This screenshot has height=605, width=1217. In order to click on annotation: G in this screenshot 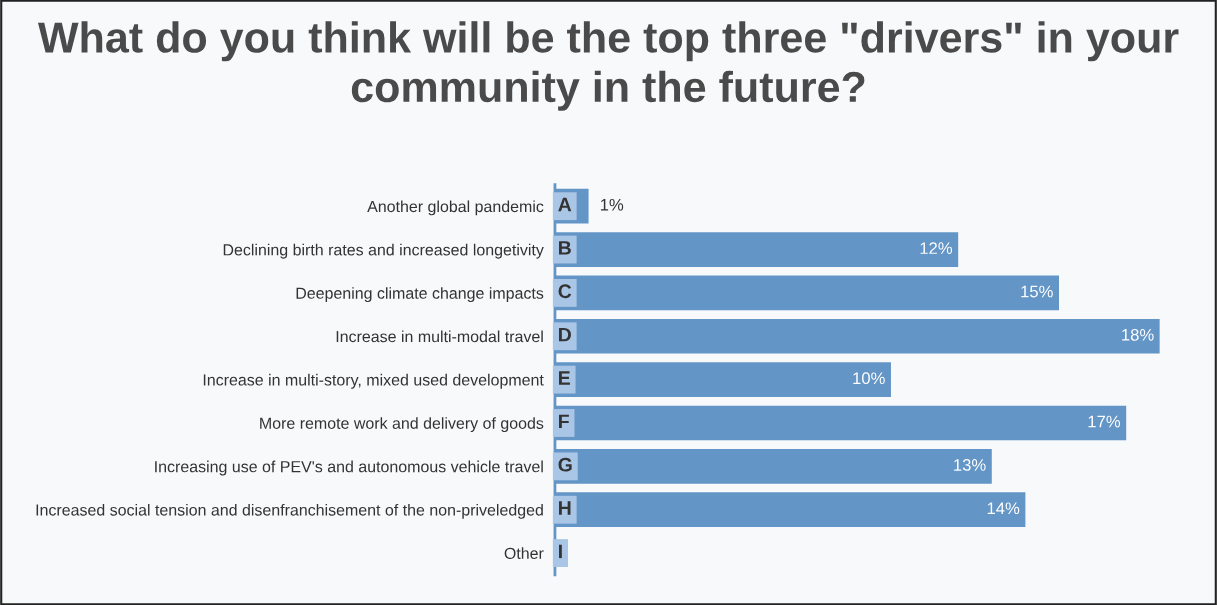, I will do `click(565, 464)`.